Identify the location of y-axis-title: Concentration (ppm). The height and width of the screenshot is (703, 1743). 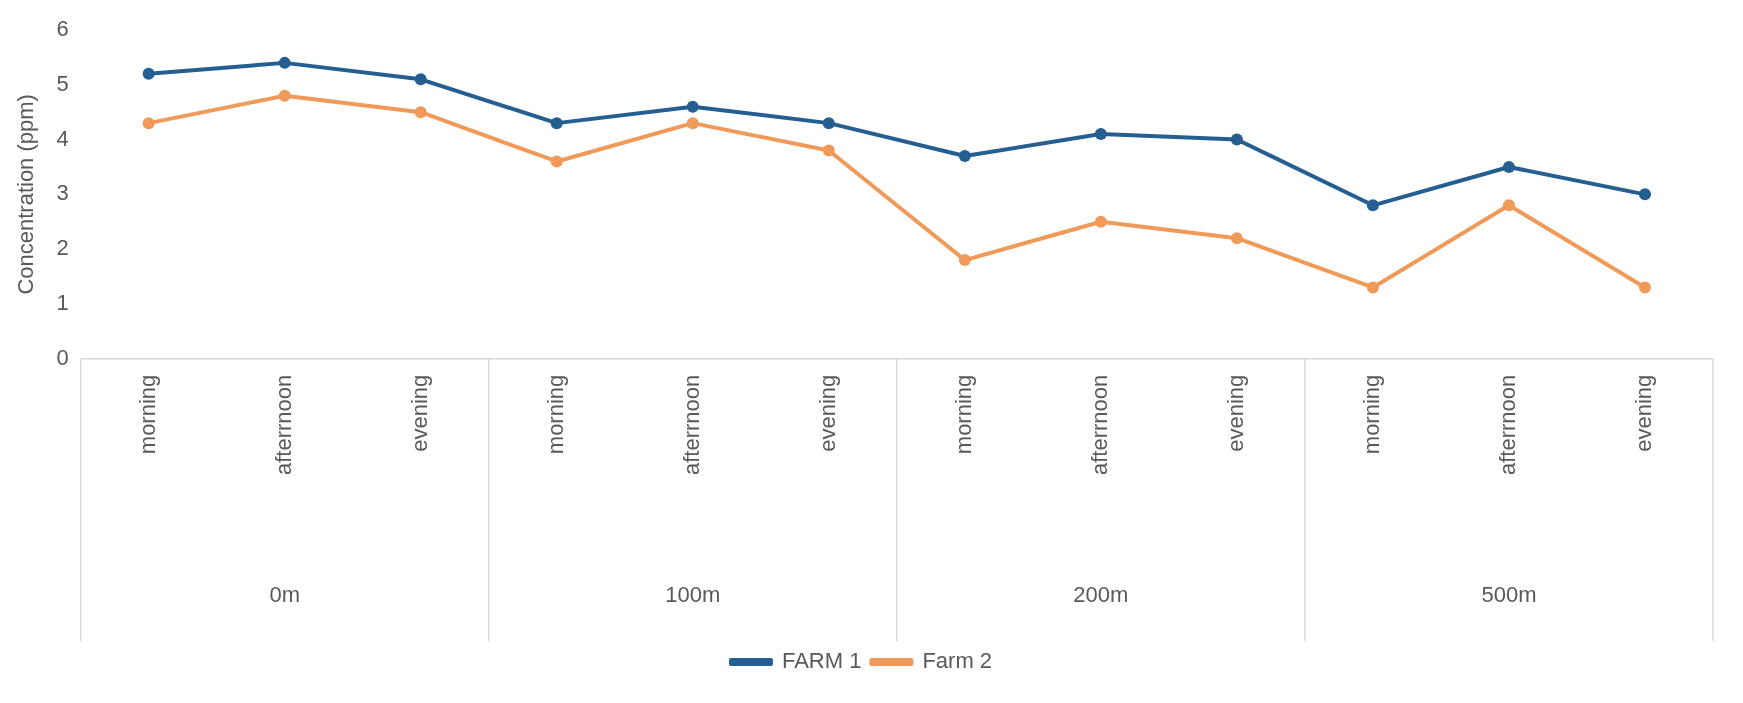
(26, 194).